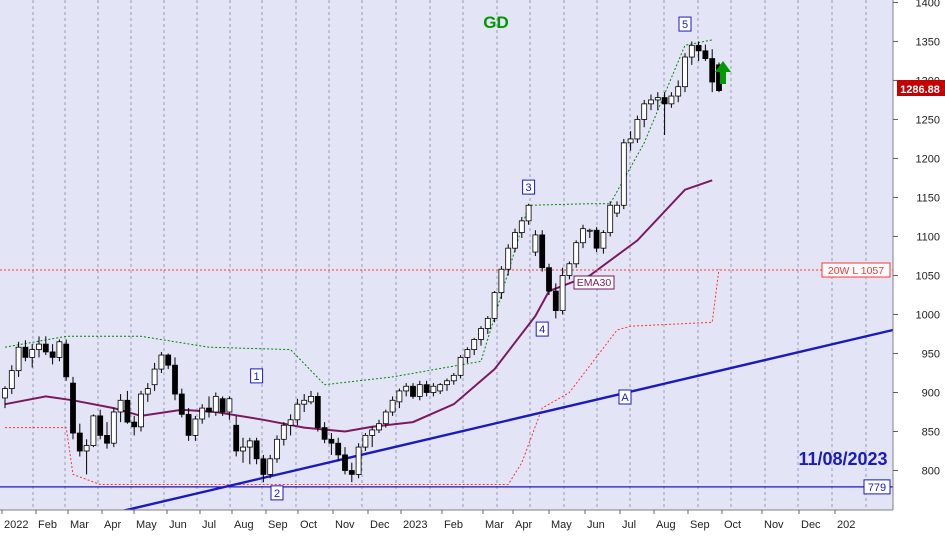  I want to click on x-tick-label: Jul, so click(629, 525).